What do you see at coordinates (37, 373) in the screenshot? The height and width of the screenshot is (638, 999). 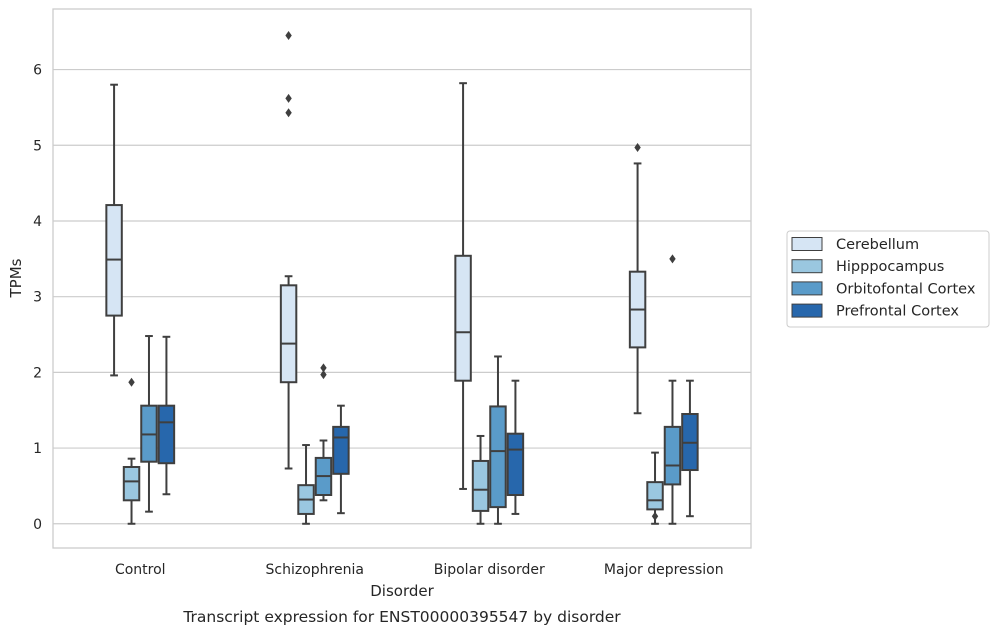 I see `y-tick-label-2: 2` at bounding box center [37, 373].